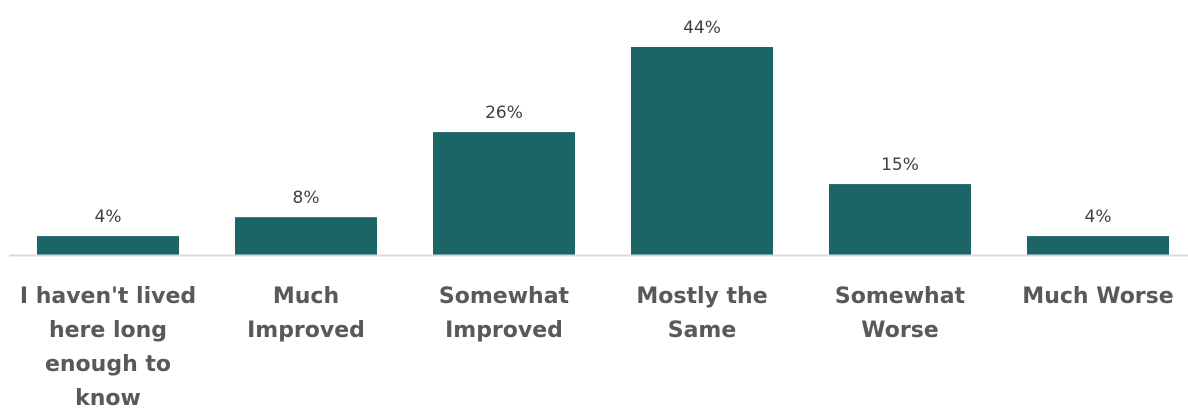 Image resolution: width=1188 pixels, height=414 pixels. Describe the element at coordinates (108, 347) in the screenshot. I see `category-label-0: I haven't lived here long enough to know` at that location.